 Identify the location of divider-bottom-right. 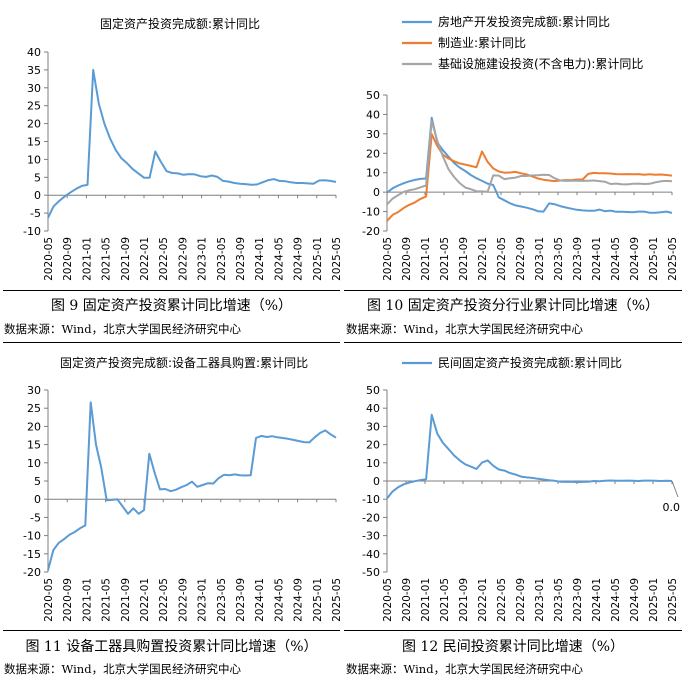
(513, 630).